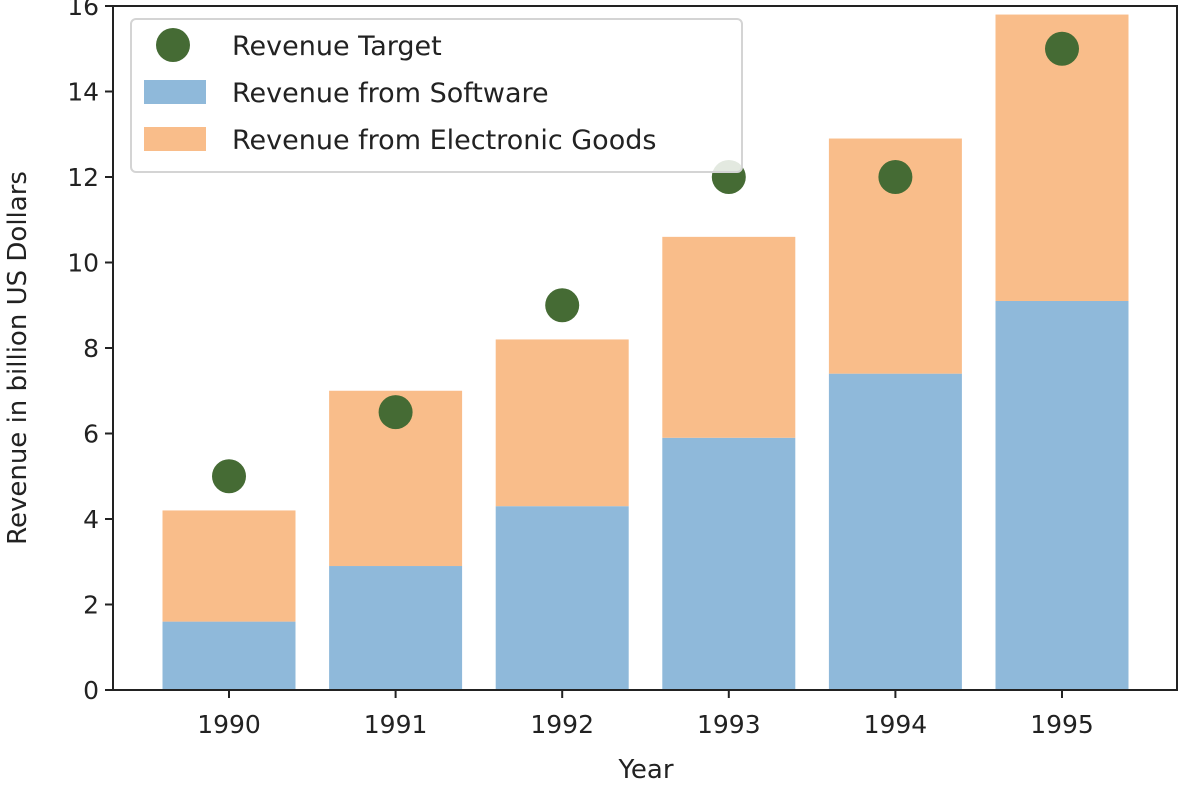 Image resolution: width=1181 pixels, height=785 pixels. Describe the element at coordinates (91, 690) in the screenshot. I see `y-tick-label: 0` at that location.